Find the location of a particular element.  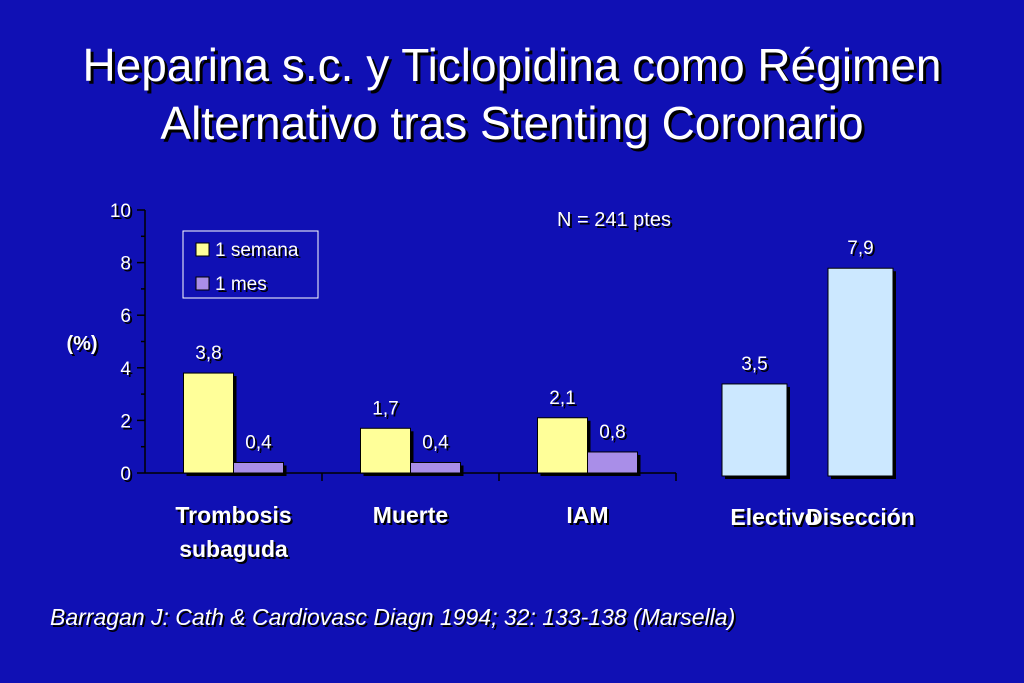

x-category-label: Electivo is located at coordinates (774, 517).